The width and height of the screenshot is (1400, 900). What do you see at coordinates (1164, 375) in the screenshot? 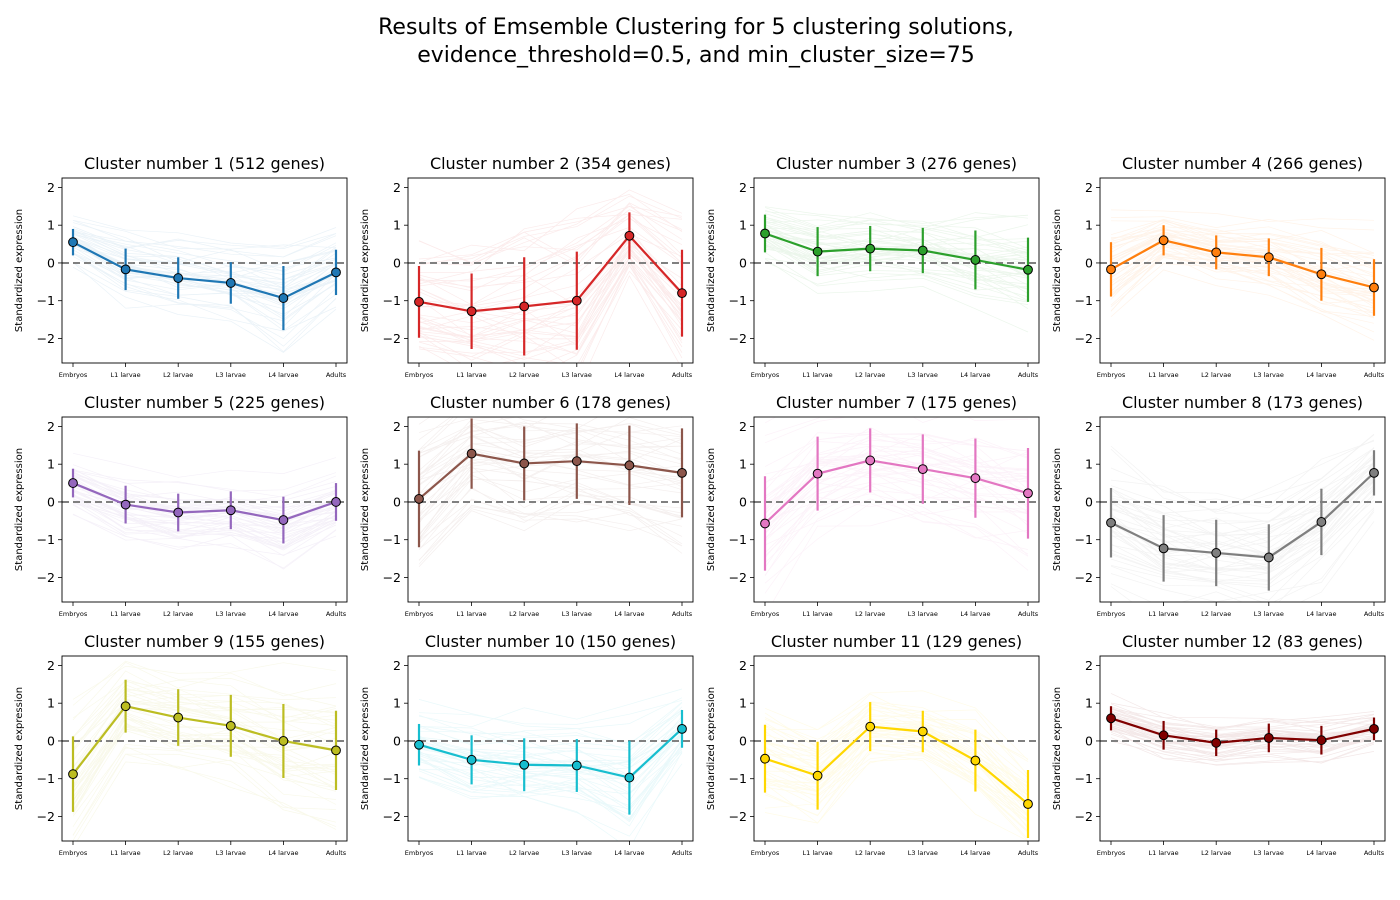
I see `x-tick-label: L1 larvae` at bounding box center [1164, 375].